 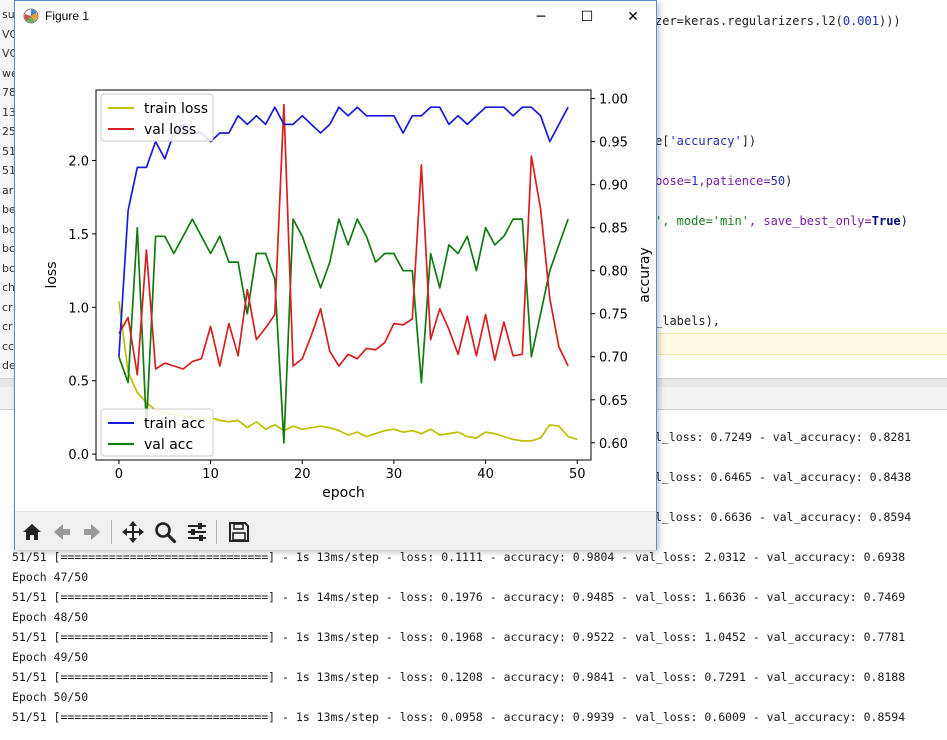 What do you see at coordinates (239, 532) in the screenshot?
I see `save-button` at bounding box center [239, 532].